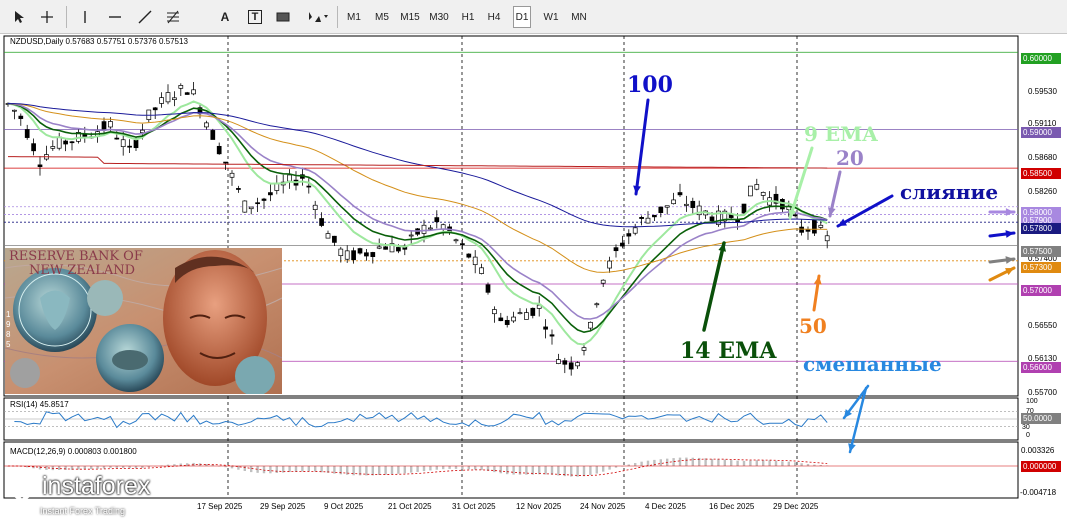 This screenshot has width=1067, height=522. I want to click on instaforex-logo-icon, so click(22, 486).